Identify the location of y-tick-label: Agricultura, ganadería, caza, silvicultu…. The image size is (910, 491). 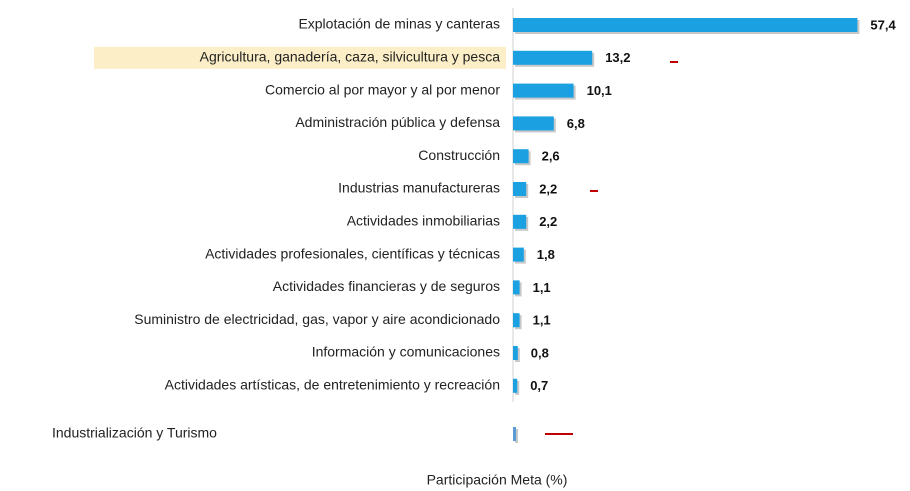
(350, 57).